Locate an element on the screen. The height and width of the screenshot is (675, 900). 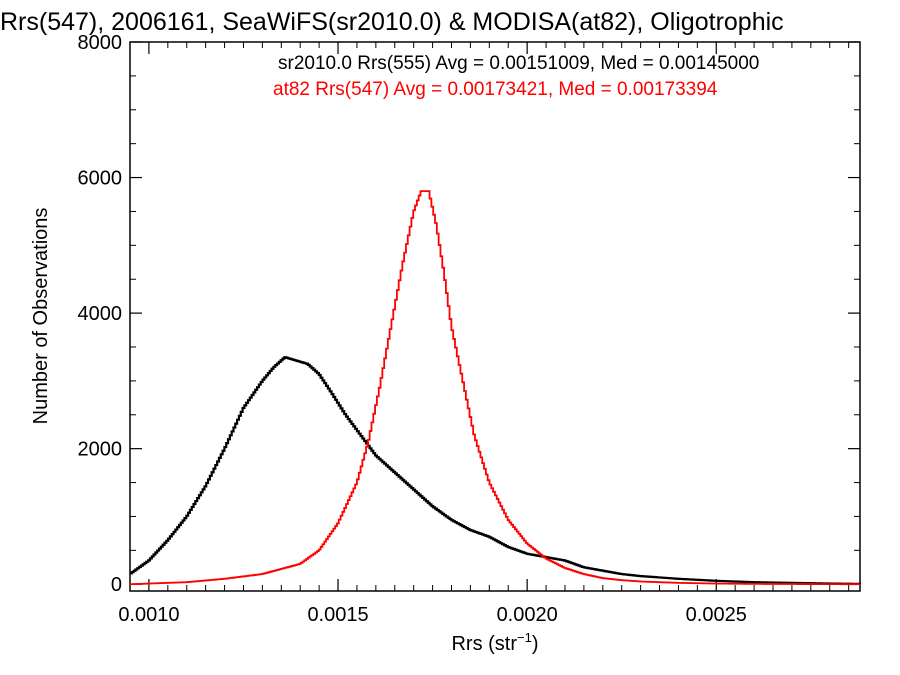
y-tick-label-4: 8000 is located at coordinates (100, 43).